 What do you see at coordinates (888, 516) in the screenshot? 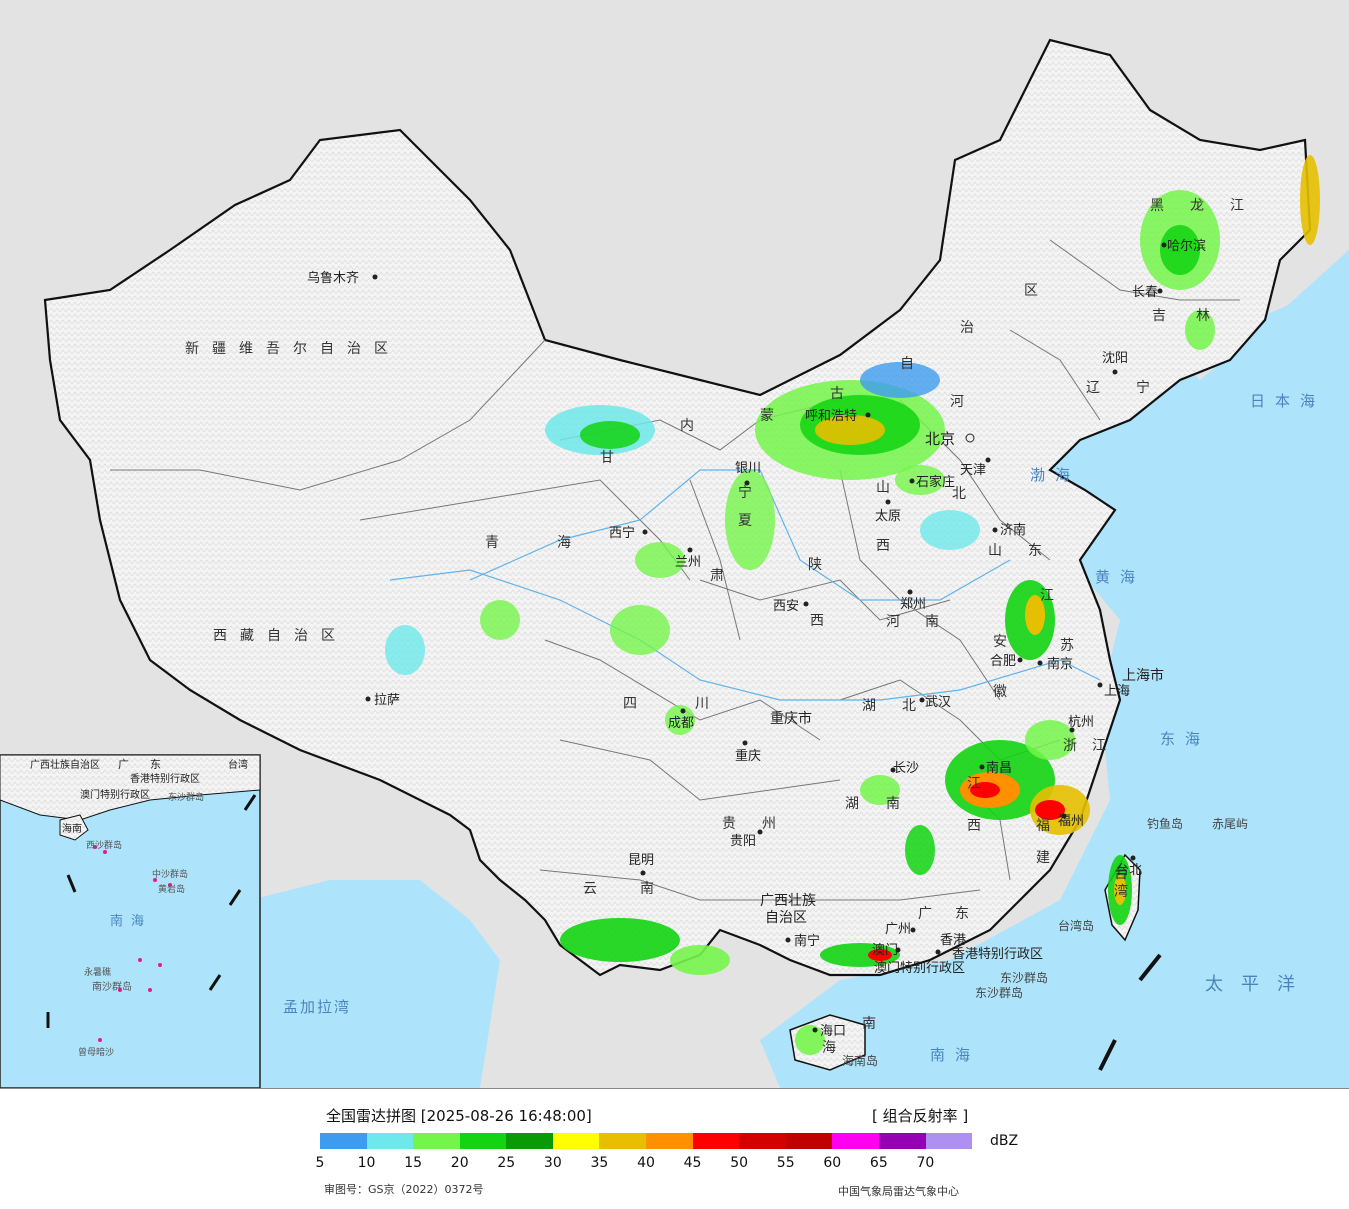
I see `city-taiyuan: 太原` at bounding box center [888, 516].